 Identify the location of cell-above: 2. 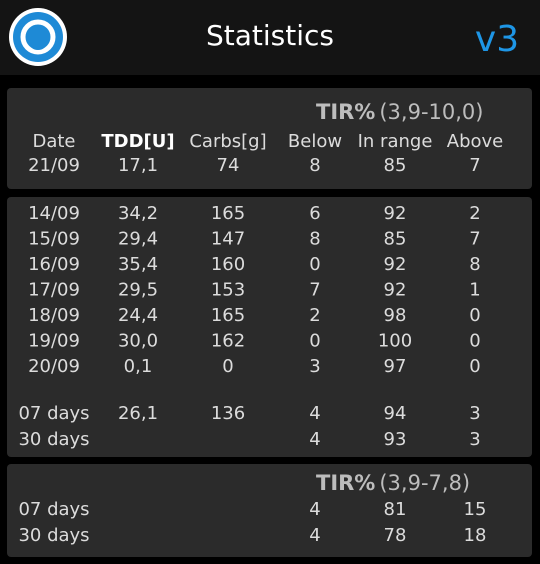
(474, 213).